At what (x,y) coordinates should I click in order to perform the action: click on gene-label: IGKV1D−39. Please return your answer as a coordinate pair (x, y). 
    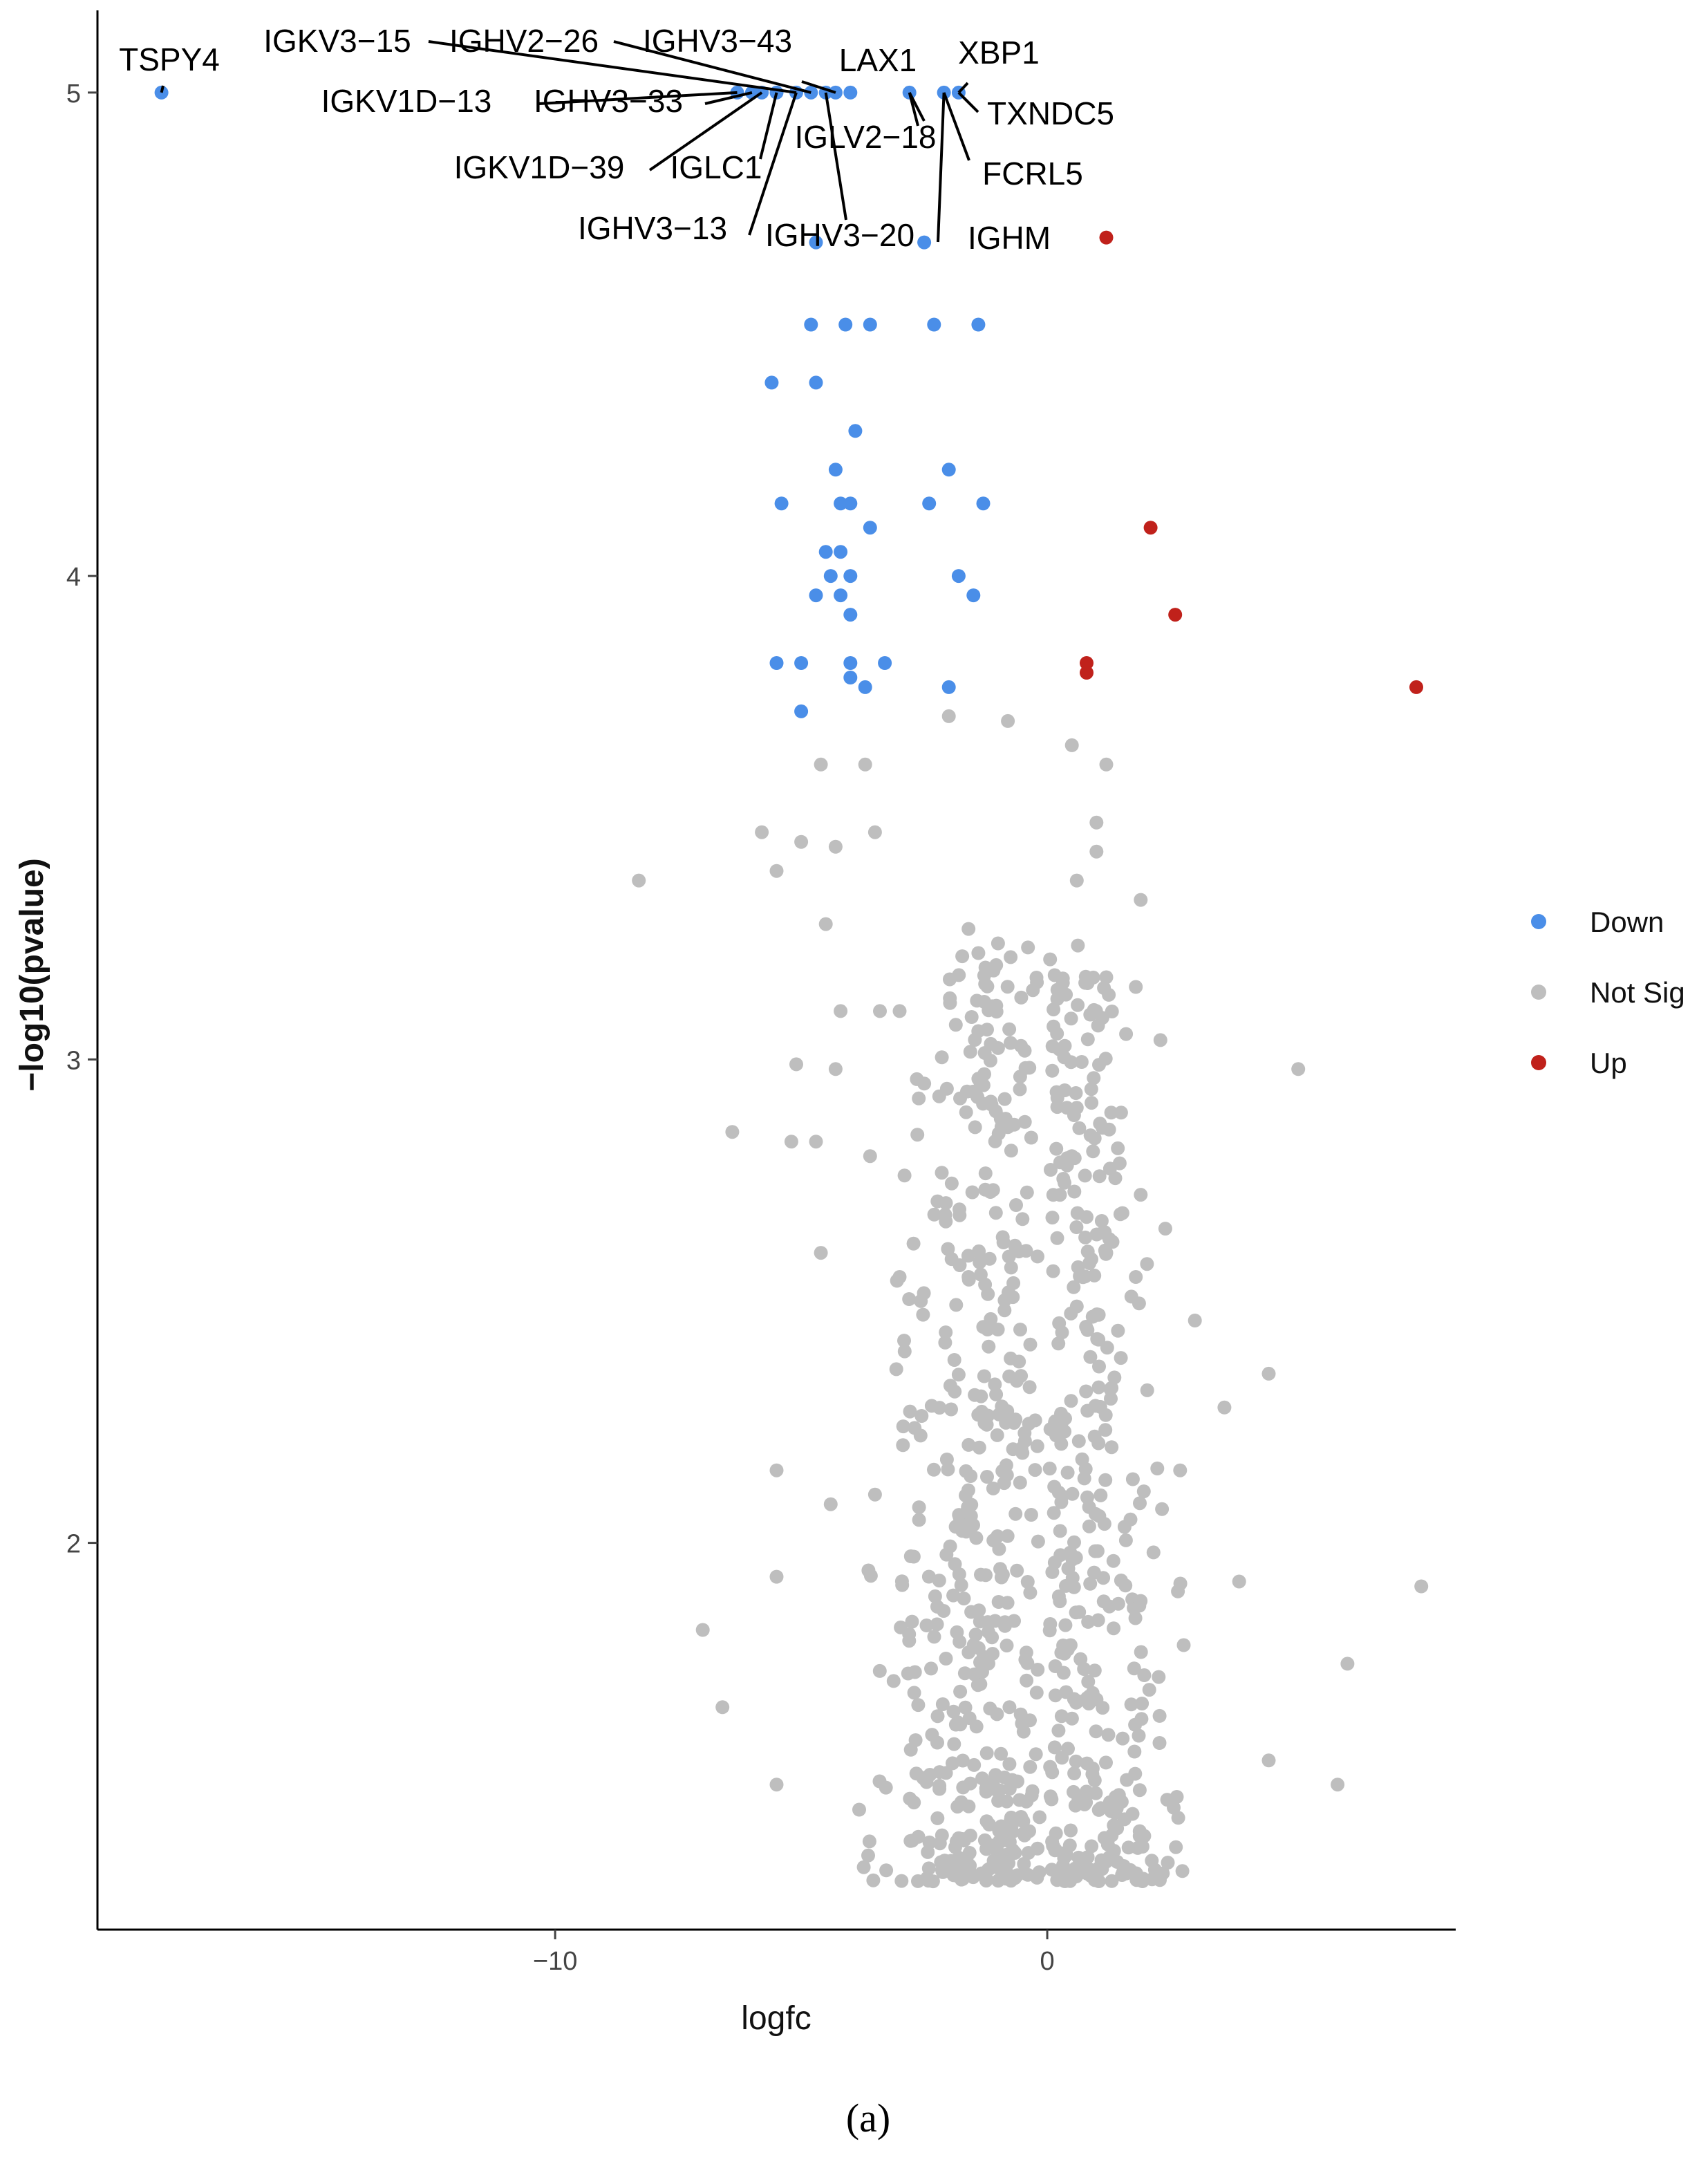
    Looking at the image, I should click on (539, 167).